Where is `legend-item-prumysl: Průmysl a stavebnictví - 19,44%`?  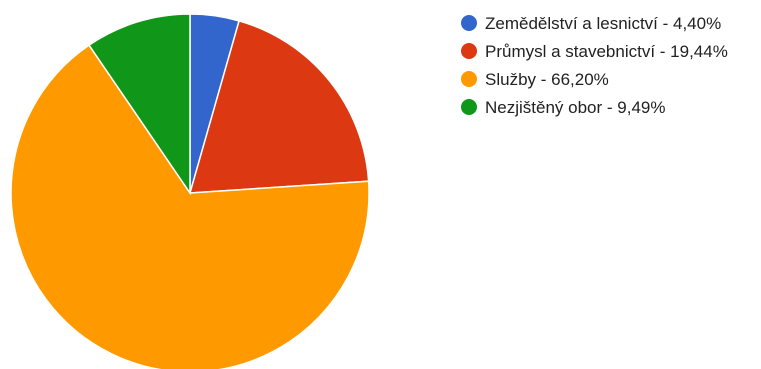
legend-item-prumysl: Průmysl a stavebnictví - 19,44% is located at coordinates (608, 51).